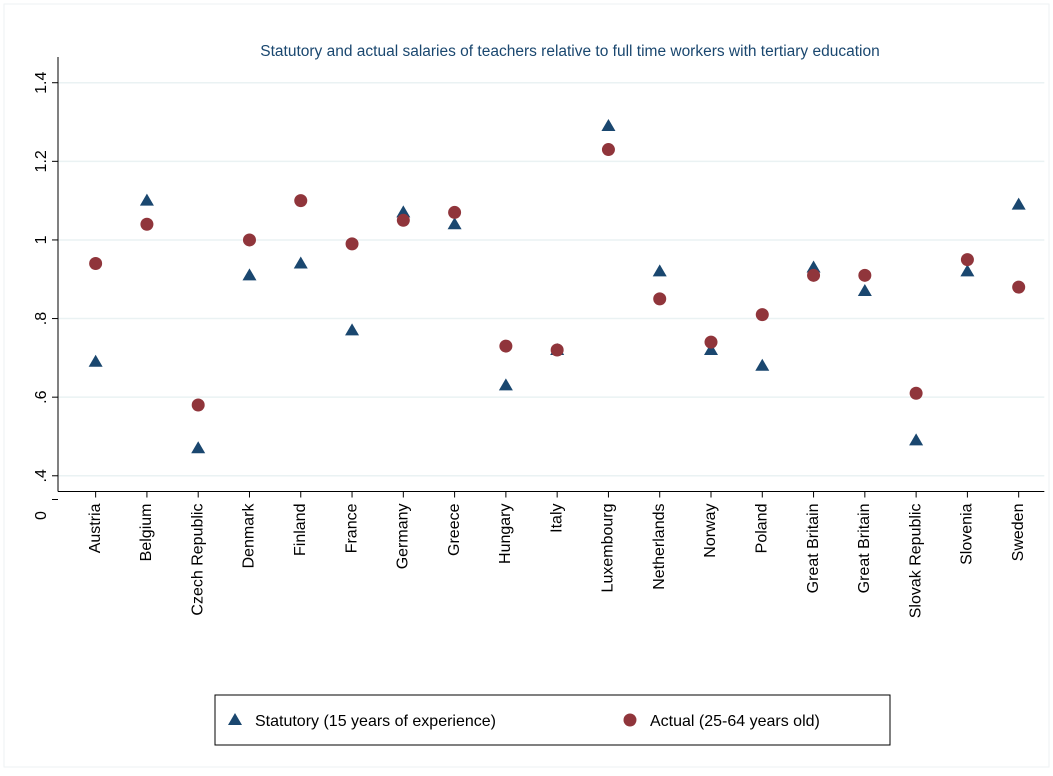 Image resolution: width=1053 pixels, height=776 pixels. I want to click on x-tick-label: Slovenia, so click(967, 533).